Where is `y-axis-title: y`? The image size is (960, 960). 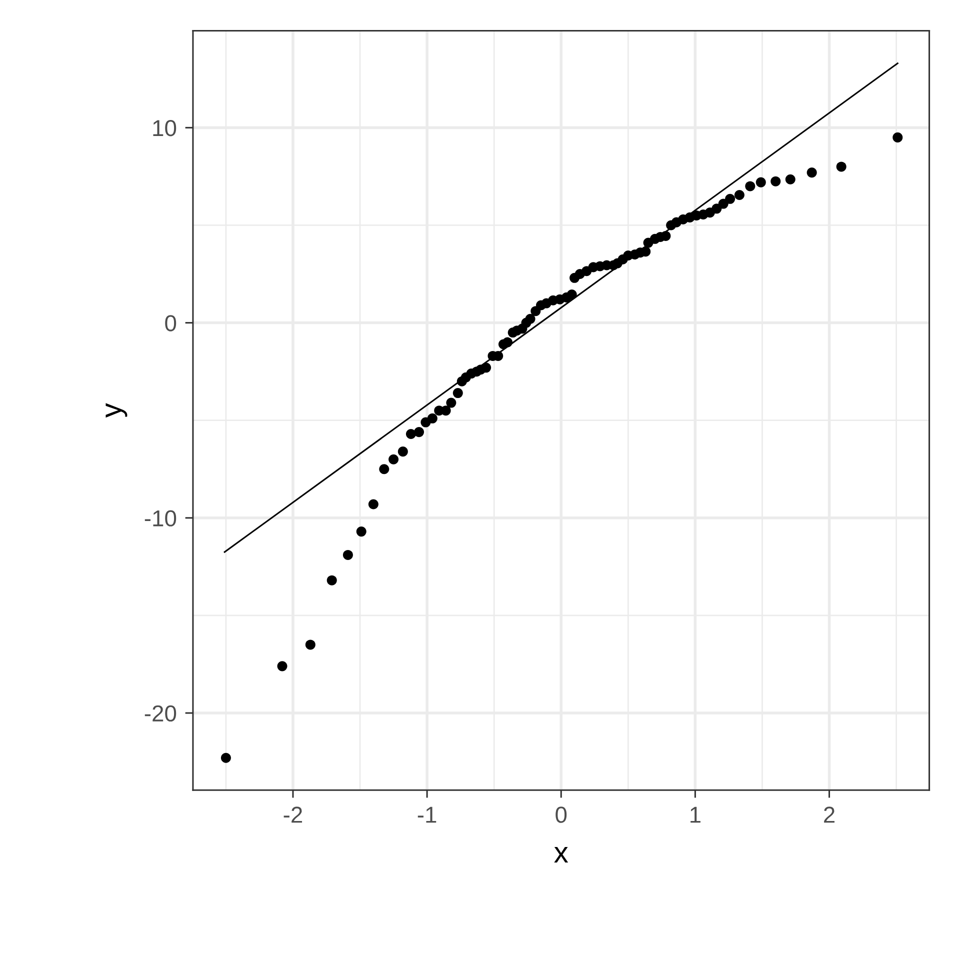
y-axis-title: y is located at coordinates (117, 410).